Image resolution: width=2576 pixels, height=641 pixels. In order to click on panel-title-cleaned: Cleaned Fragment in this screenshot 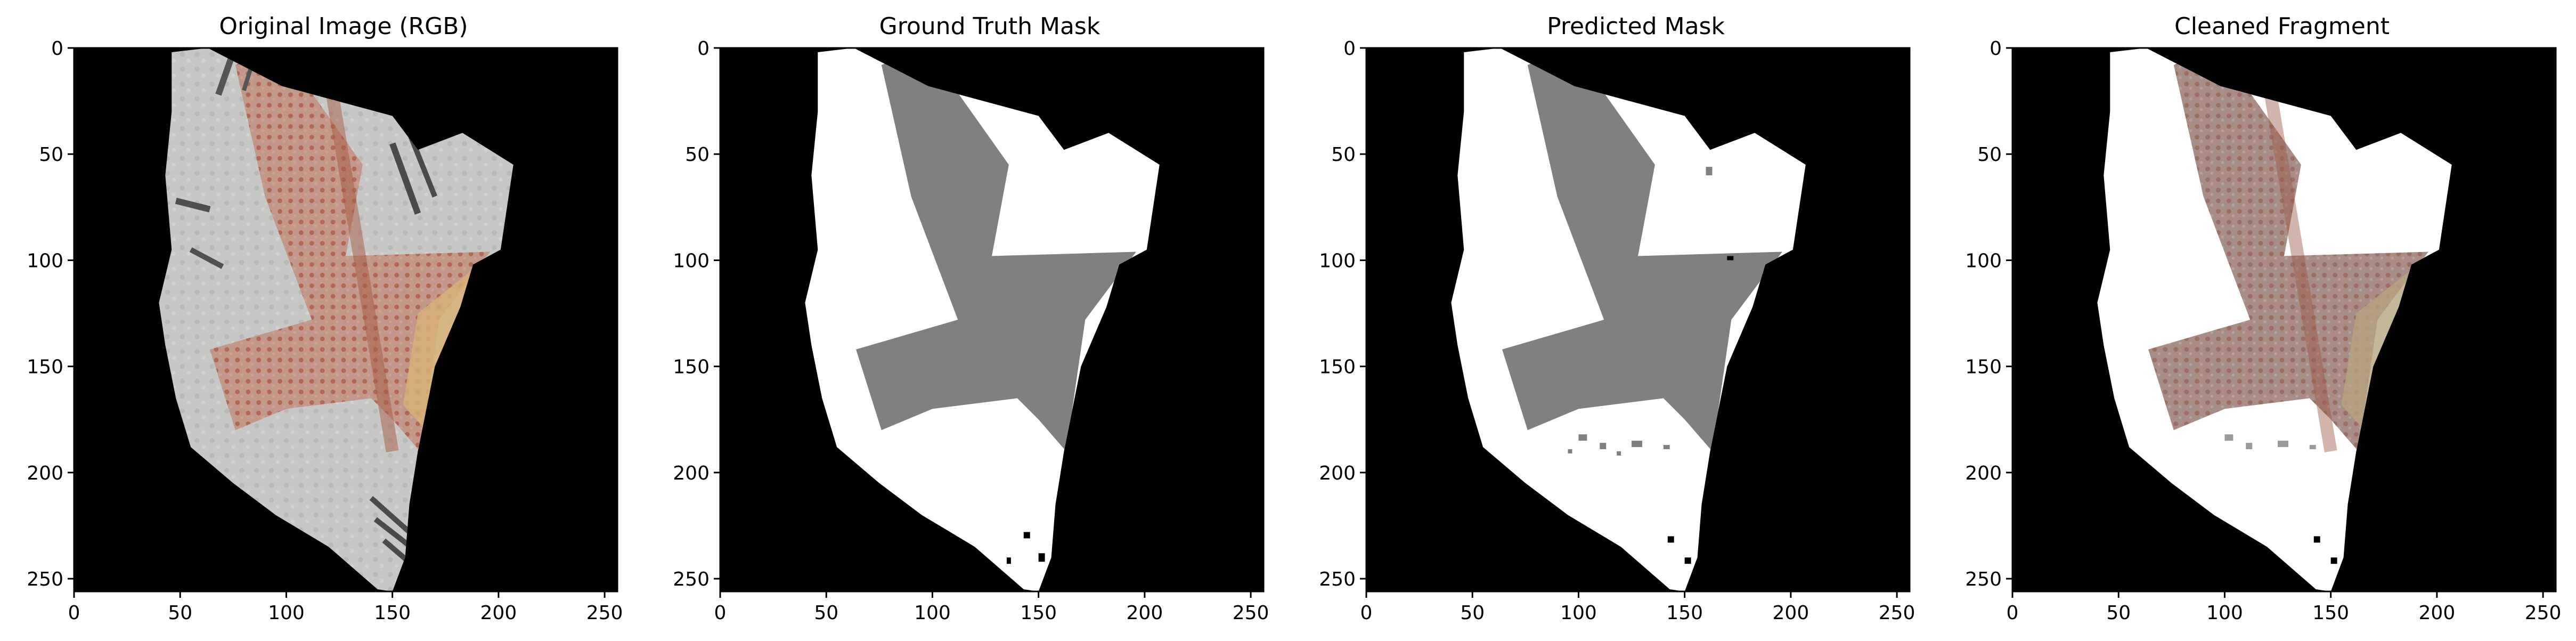, I will do `click(2282, 27)`.